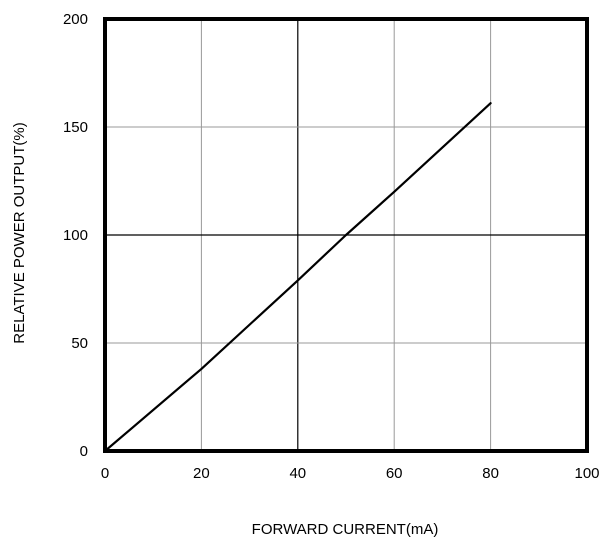 This screenshot has width=606, height=545. What do you see at coordinates (79, 343) in the screenshot?
I see `y-tick-label: 50` at bounding box center [79, 343].